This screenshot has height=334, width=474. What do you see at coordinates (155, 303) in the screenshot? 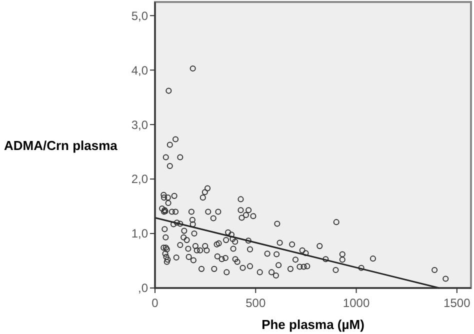
I see `x-tick-label: 0` at bounding box center [155, 303].